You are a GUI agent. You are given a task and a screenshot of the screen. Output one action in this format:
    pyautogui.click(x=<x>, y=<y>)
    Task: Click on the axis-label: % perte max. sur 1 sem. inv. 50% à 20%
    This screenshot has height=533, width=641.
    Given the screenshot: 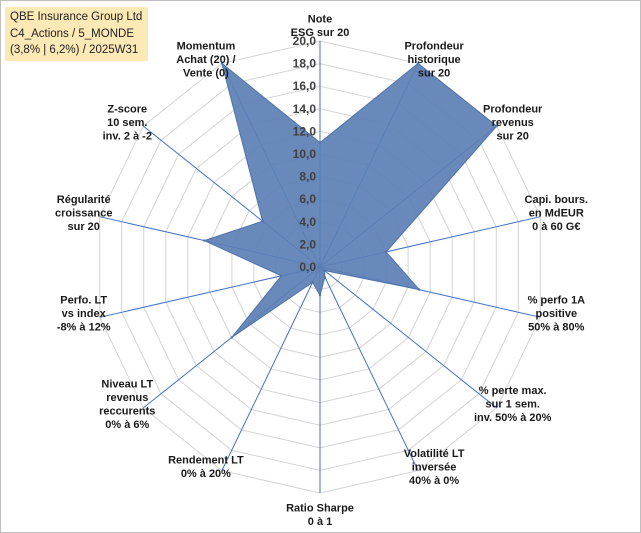 What is the action you would take?
    pyautogui.click(x=513, y=404)
    